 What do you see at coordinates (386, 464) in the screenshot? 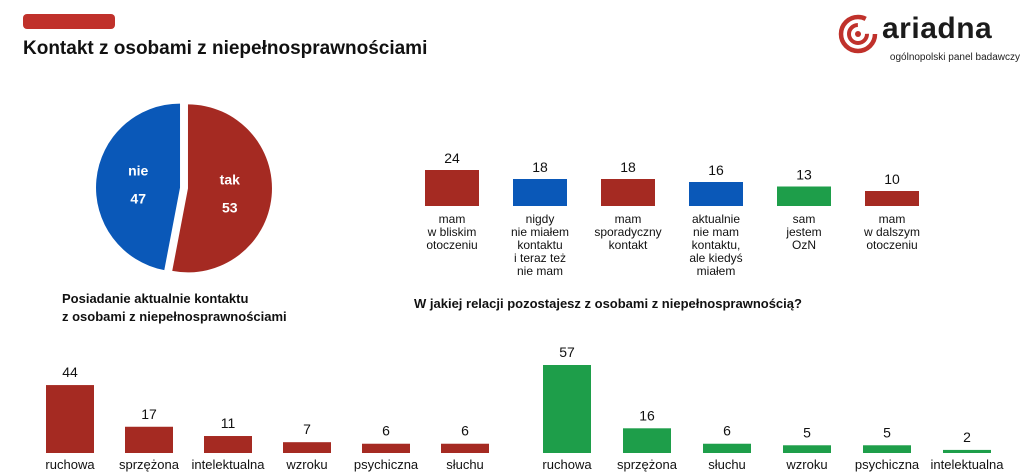
I see `red-type-label-4: psychiczna` at bounding box center [386, 464].